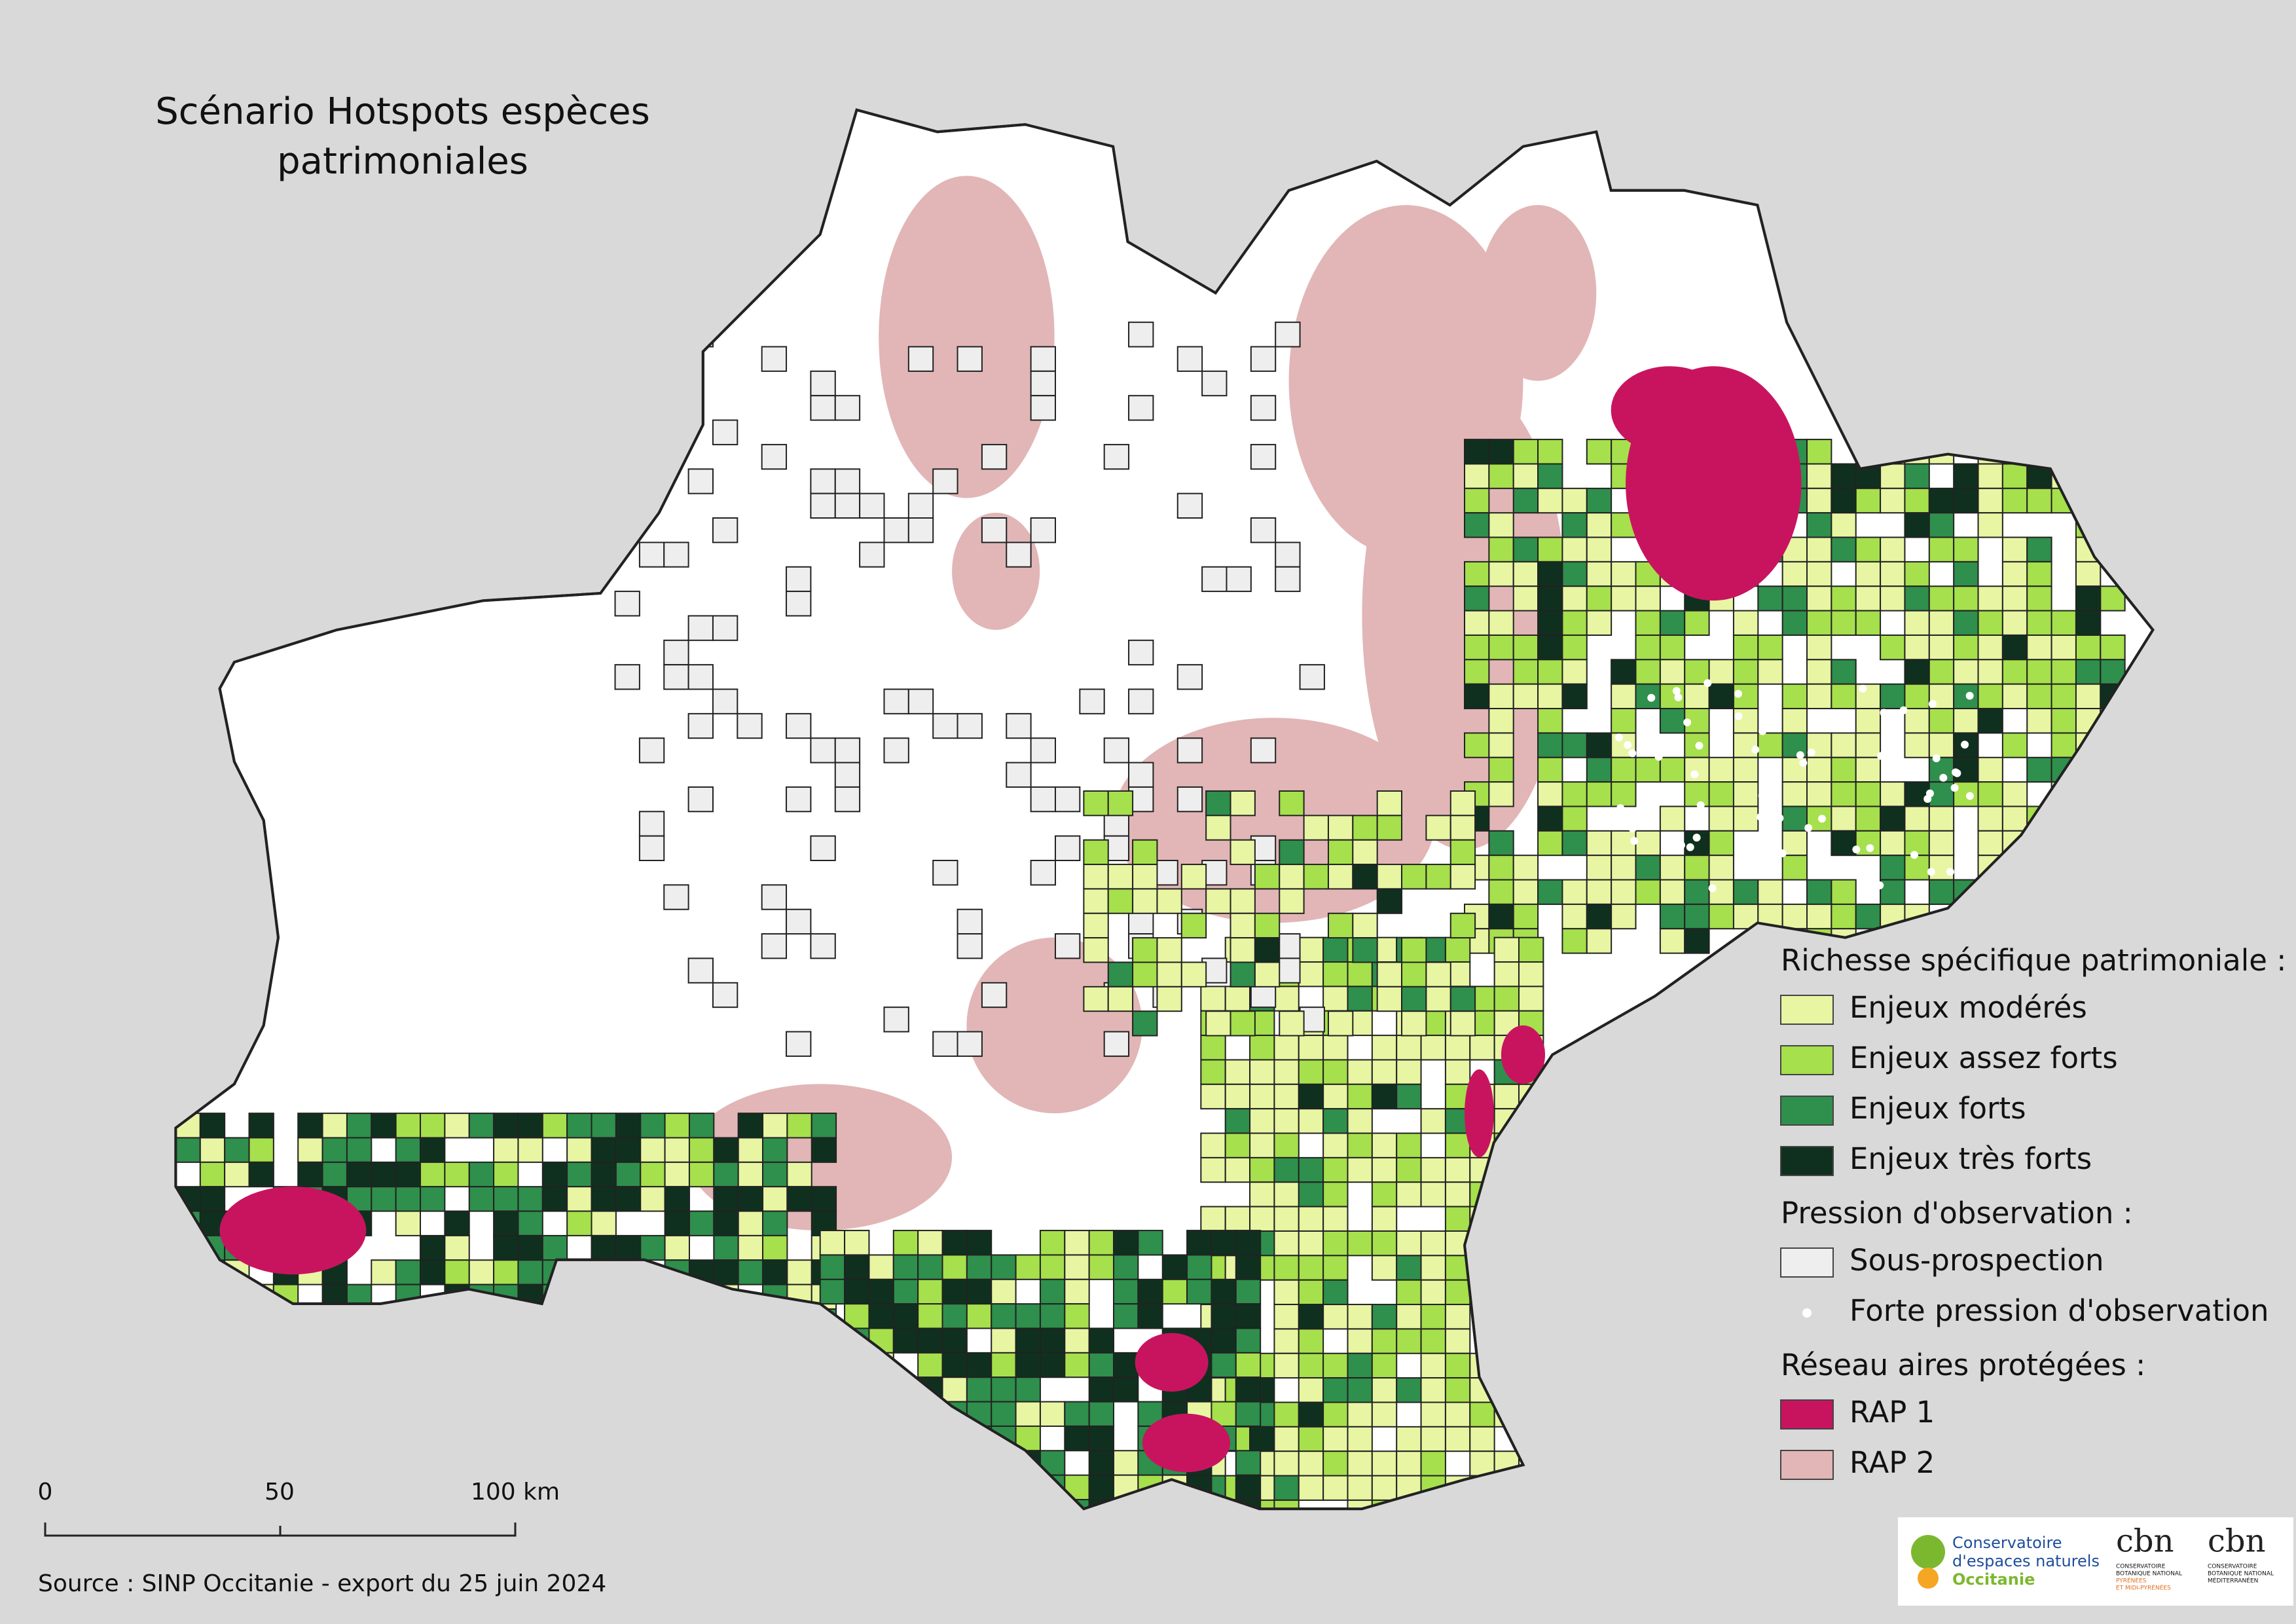 The width and height of the screenshot is (2296, 1624). Describe the element at coordinates (2033, 960) in the screenshot. I see `legend-title: Richesse spécifique patrimoniale :` at that location.